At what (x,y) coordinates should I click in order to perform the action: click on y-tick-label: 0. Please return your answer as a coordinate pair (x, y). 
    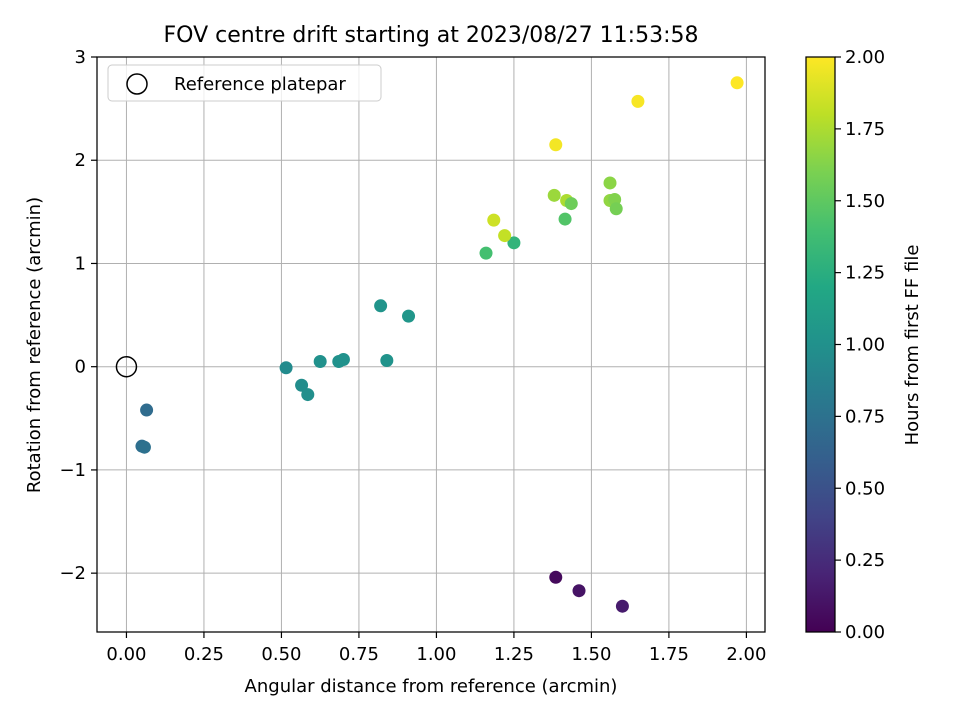
    Looking at the image, I should click on (80, 367).